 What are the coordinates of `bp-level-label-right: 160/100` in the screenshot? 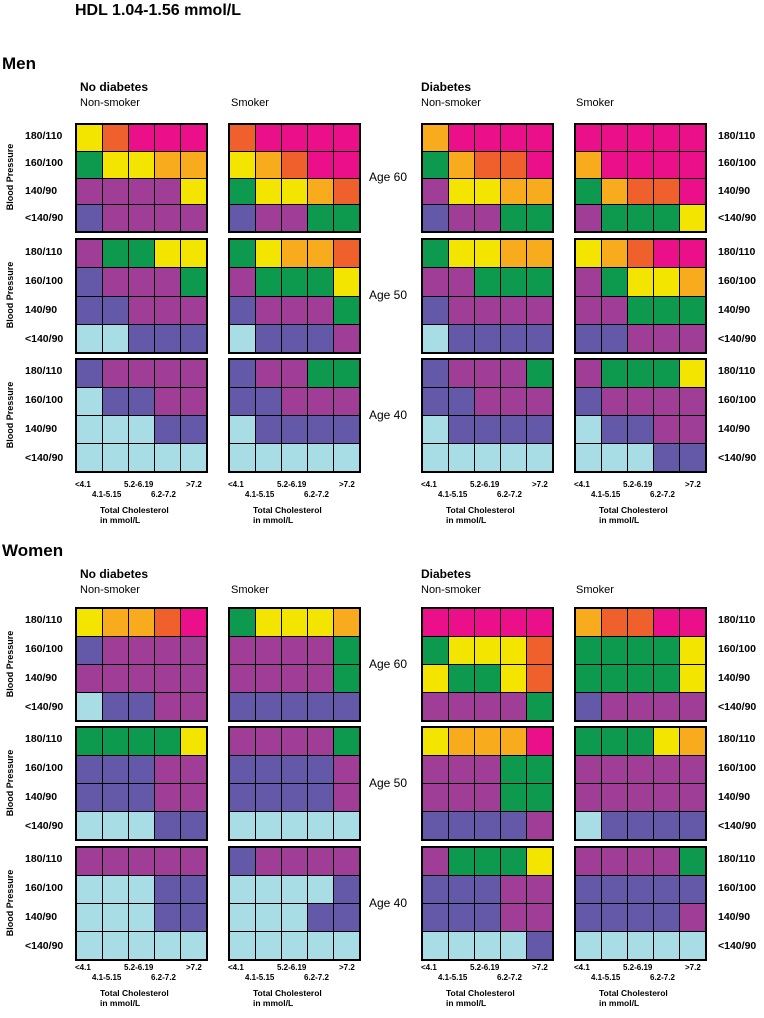 It's located at (737, 400).